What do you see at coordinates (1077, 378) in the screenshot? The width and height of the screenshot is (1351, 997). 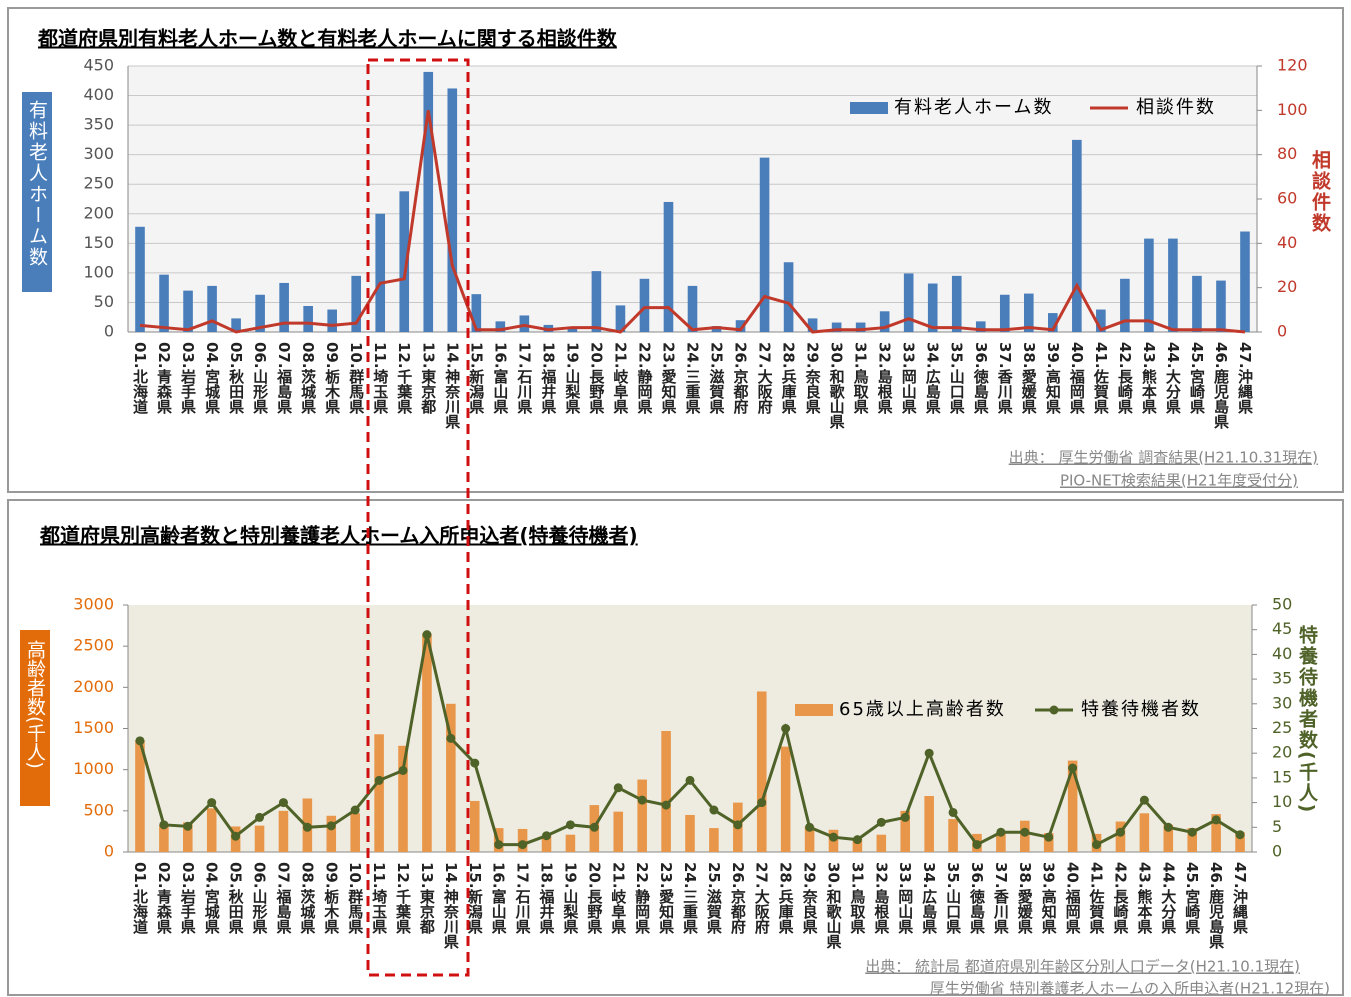 I see `x-tick-label: 40.福岡県` at bounding box center [1077, 378].